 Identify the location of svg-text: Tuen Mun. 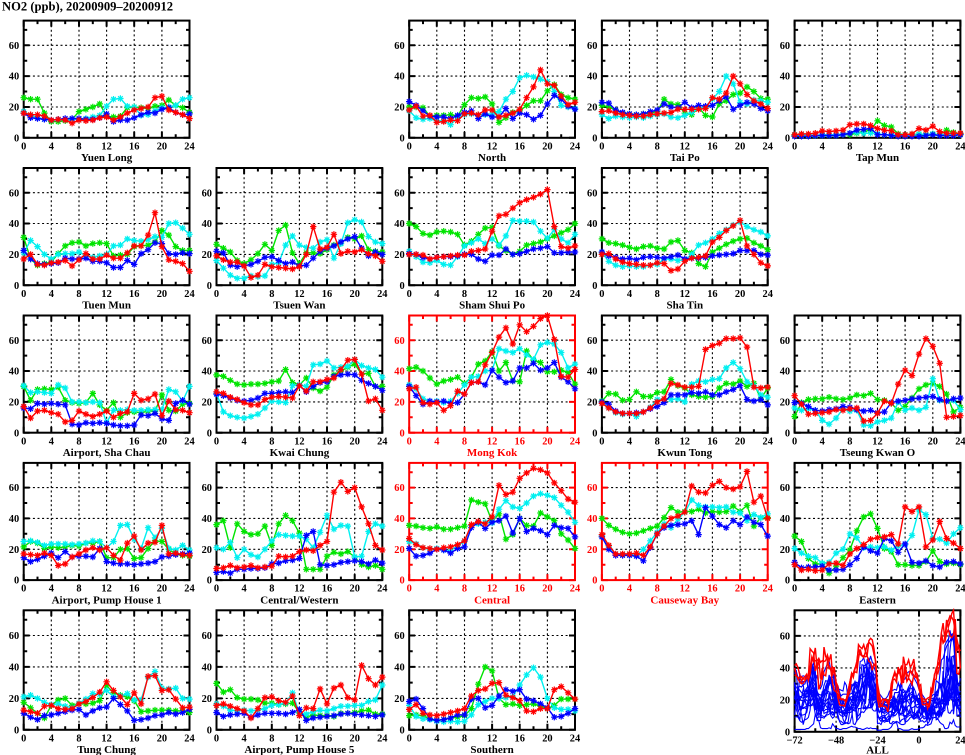
(106, 306).